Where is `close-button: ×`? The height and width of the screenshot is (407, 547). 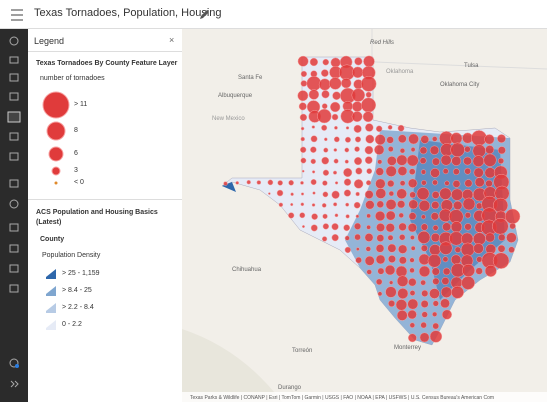
close-button: × is located at coordinates (172, 40).